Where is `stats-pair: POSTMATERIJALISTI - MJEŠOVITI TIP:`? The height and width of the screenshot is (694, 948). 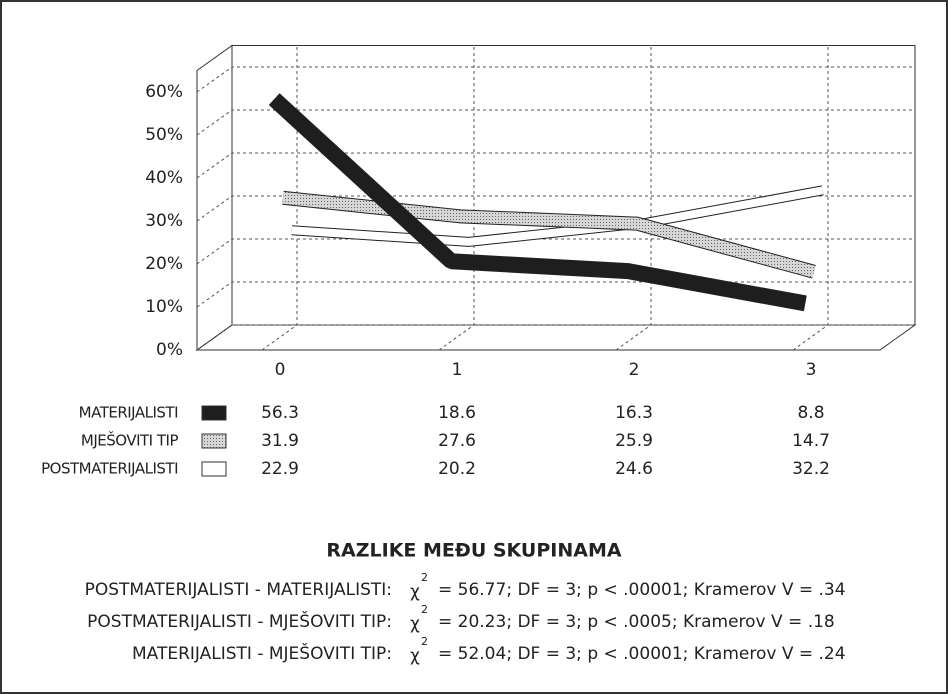
stats-pair: POSTMATERIJALISTI - MJEŠOVITI TIP: is located at coordinates (239, 621).